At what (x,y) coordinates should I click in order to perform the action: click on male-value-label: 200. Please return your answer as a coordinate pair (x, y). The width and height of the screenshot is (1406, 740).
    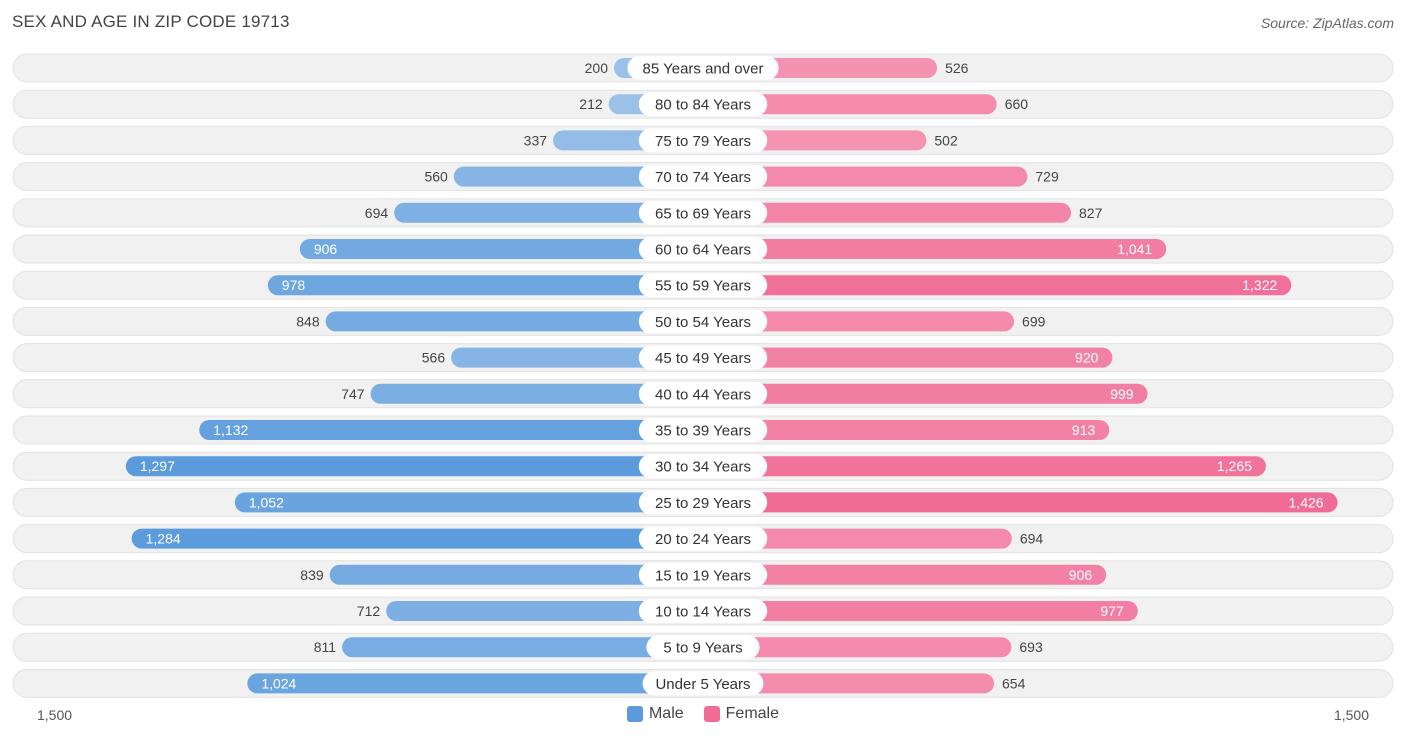
    Looking at the image, I should click on (597, 68).